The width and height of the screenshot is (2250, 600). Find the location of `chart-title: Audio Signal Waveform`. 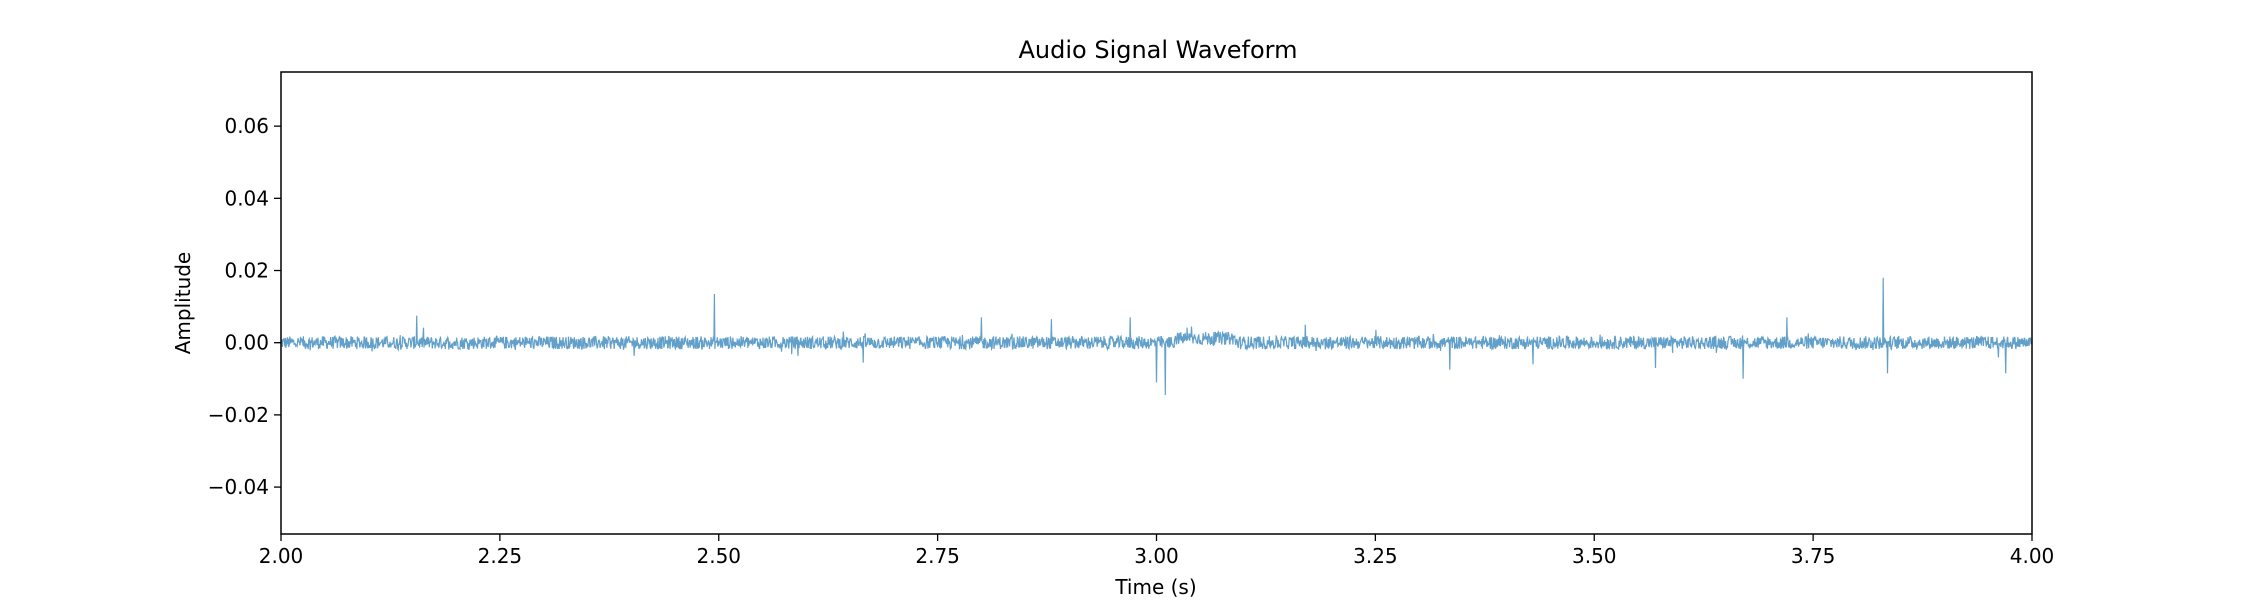

chart-title: Audio Signal Waveform is located at coordinates (1157, 50).